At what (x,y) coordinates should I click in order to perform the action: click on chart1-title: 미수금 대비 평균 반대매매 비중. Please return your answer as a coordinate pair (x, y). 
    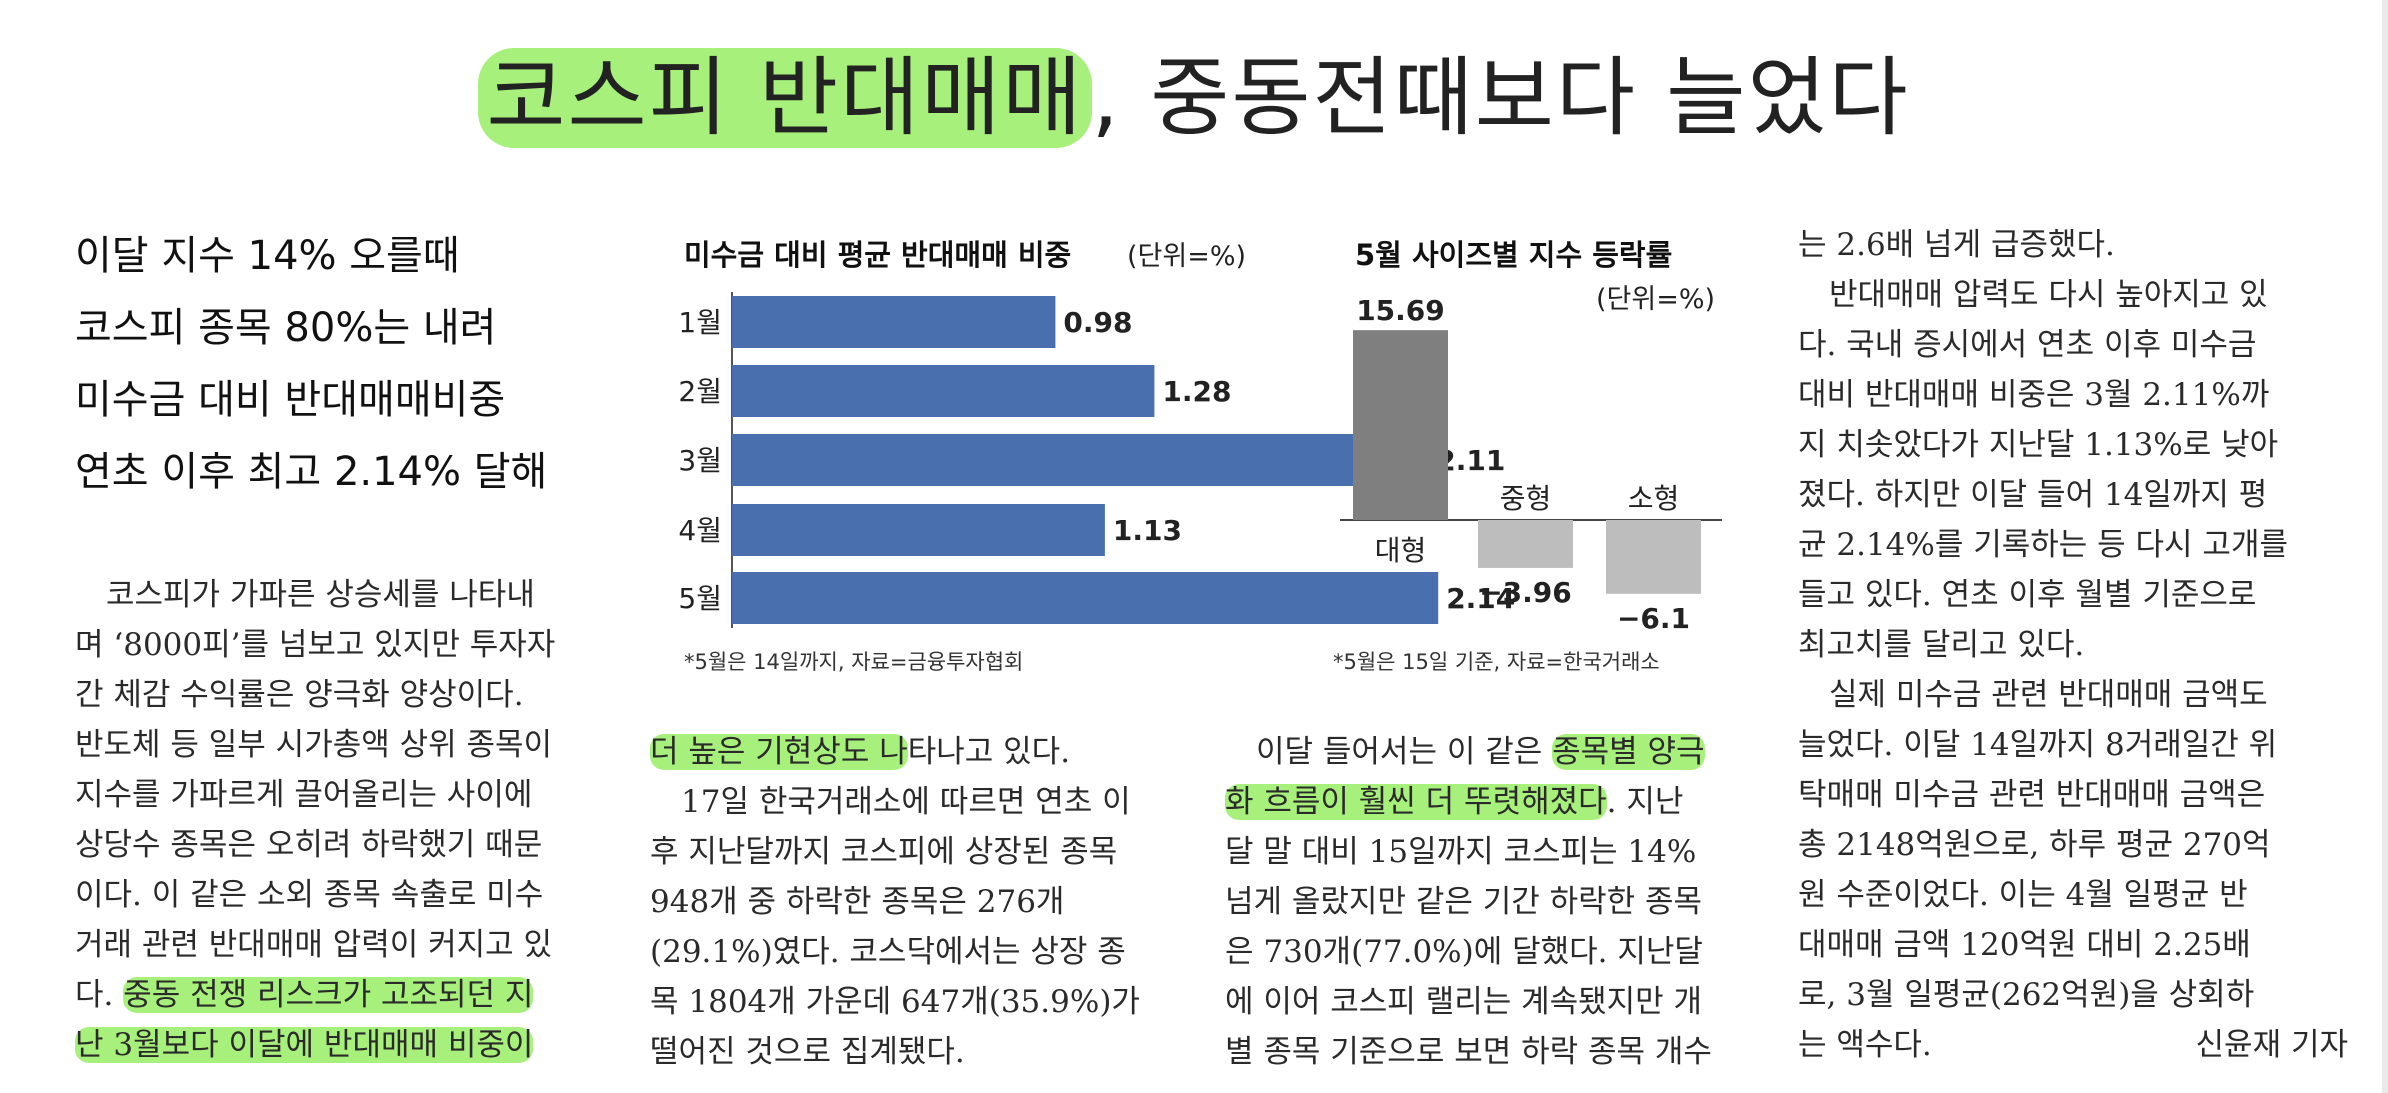
    Looking at the image, I should click on (877, 255).